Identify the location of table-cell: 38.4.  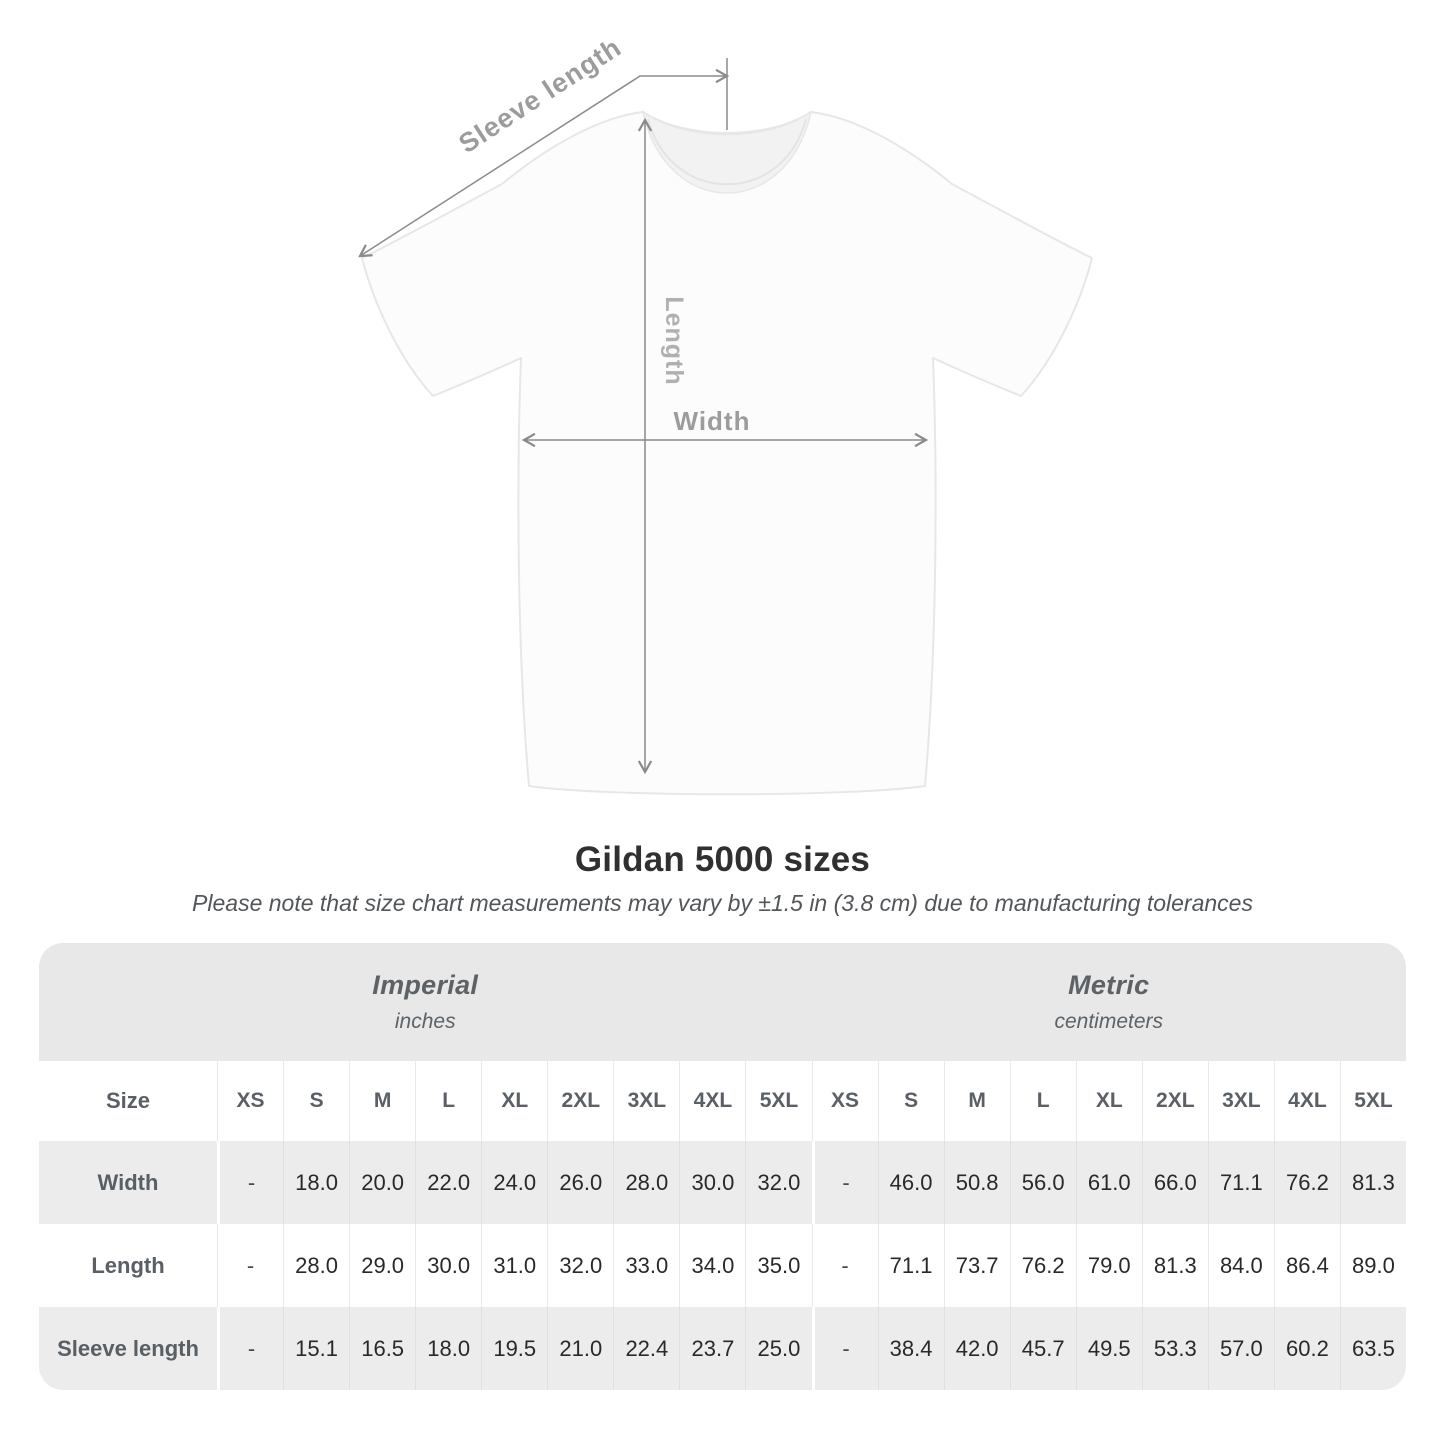
(910, 1348).